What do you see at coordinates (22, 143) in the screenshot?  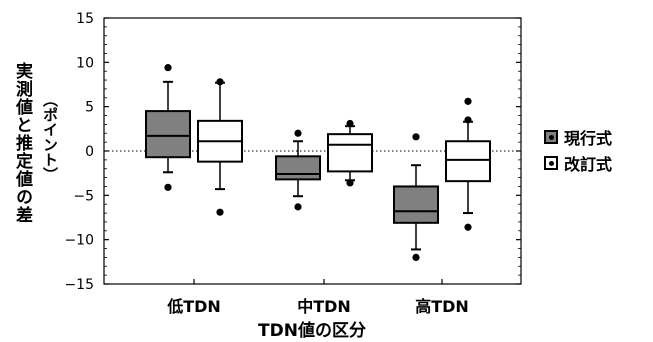 I see `y-axis-label: 実測値と推定値の差` at bounding box center [22, 143].